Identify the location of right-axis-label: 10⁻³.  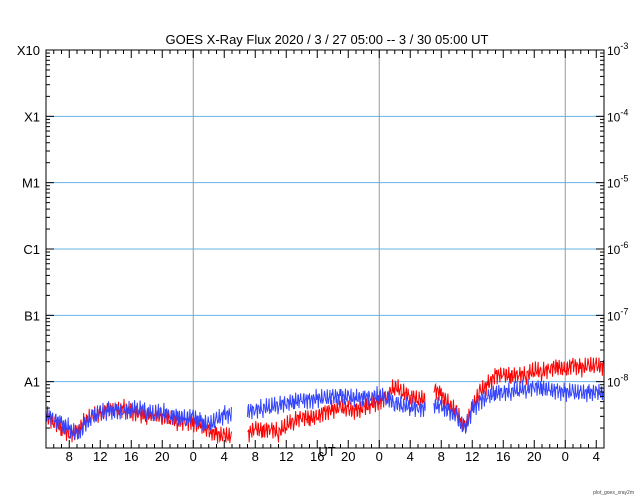
(617, 49).